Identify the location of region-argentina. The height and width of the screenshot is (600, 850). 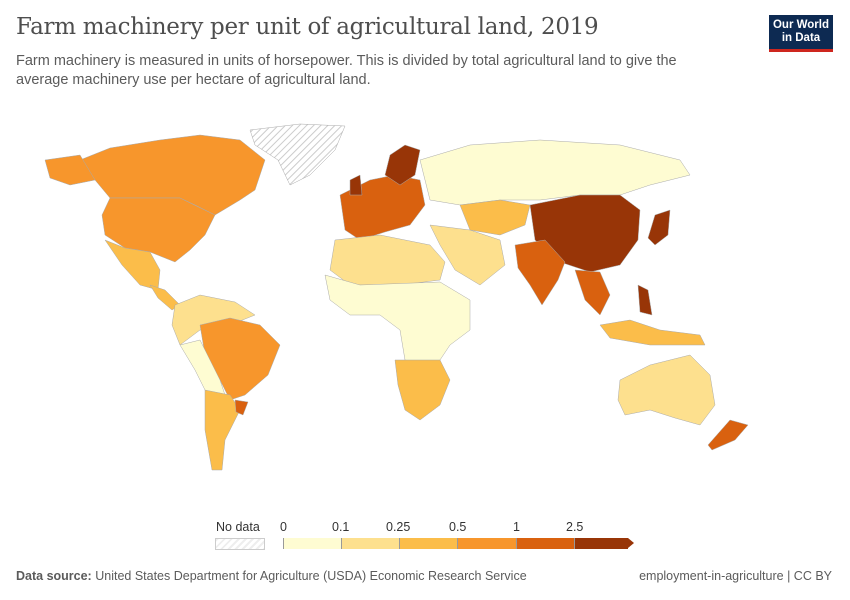
(222, 430).